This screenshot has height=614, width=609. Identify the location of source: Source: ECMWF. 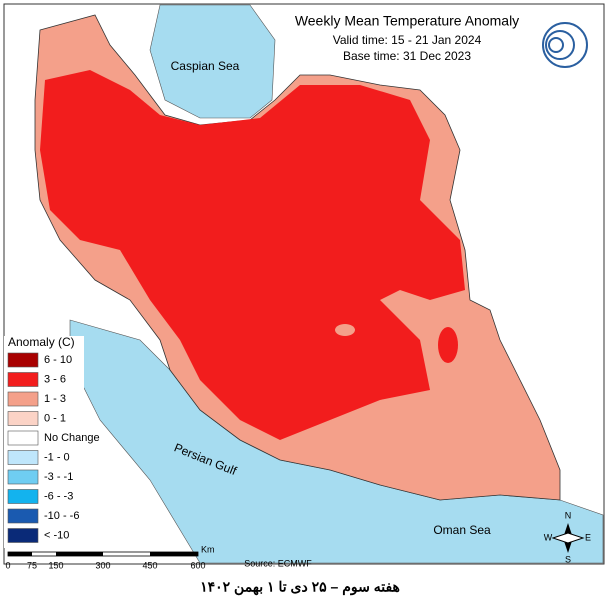
(278, 563).